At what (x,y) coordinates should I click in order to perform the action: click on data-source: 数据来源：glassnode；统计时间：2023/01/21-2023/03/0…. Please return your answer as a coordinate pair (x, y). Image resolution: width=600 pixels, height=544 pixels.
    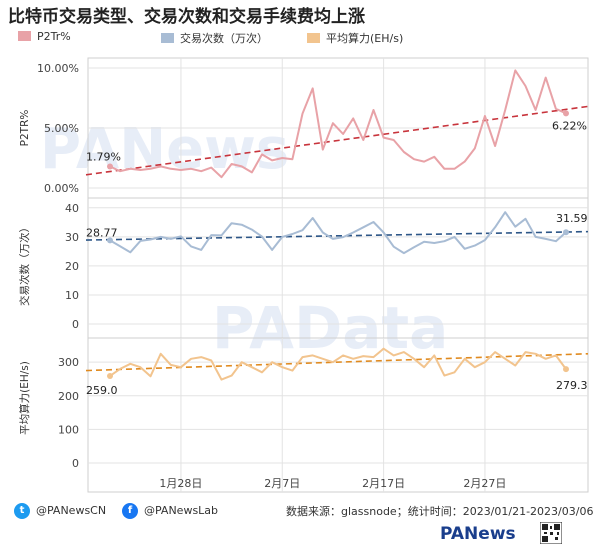
    Looking at the image, I should click on (440, 511).